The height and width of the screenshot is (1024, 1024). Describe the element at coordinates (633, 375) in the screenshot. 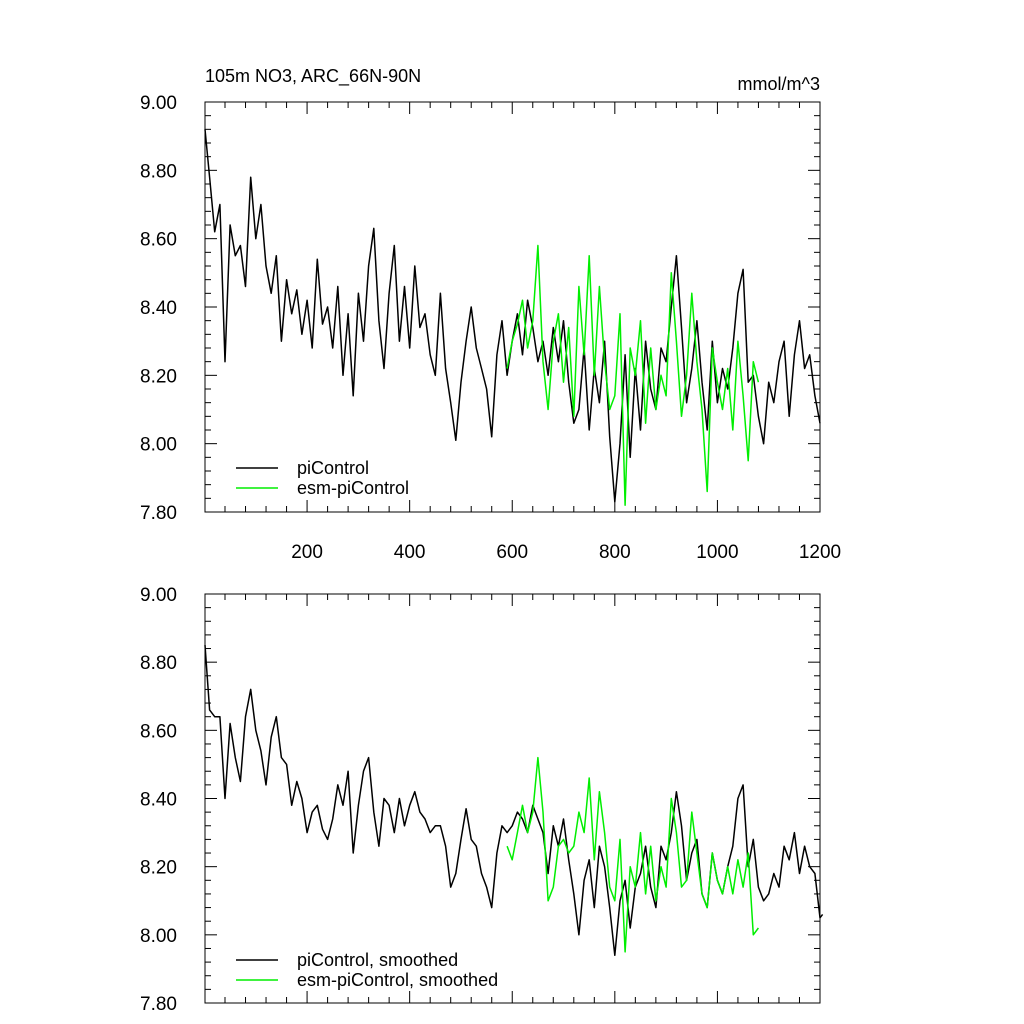

I see `chart-top-series-esm-picontrol-line` at that location.